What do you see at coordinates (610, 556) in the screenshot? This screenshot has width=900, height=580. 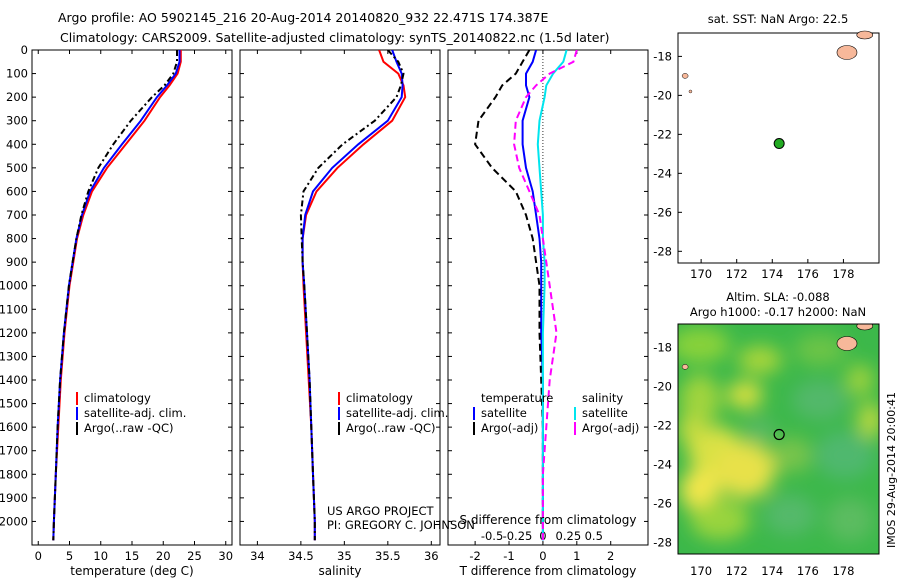 I see `x-tick-label: 2` at bounding box center [610, 556].